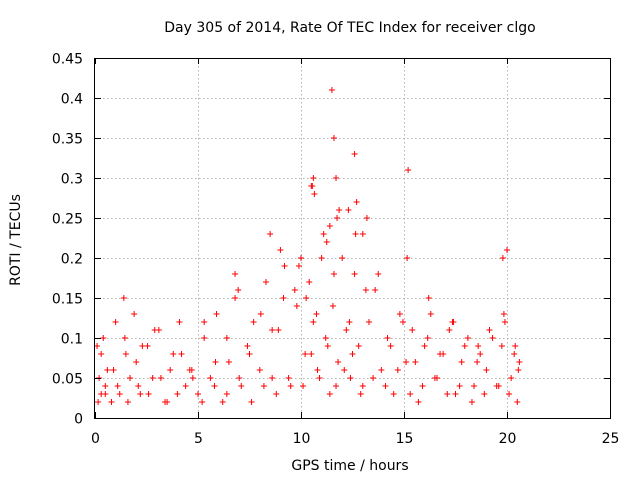 The width and height of the screenshot is (640, 480). Describe the element at coordinates (67, 140) in the screenshot. I see `y-tick-label: 0.35` at that location.